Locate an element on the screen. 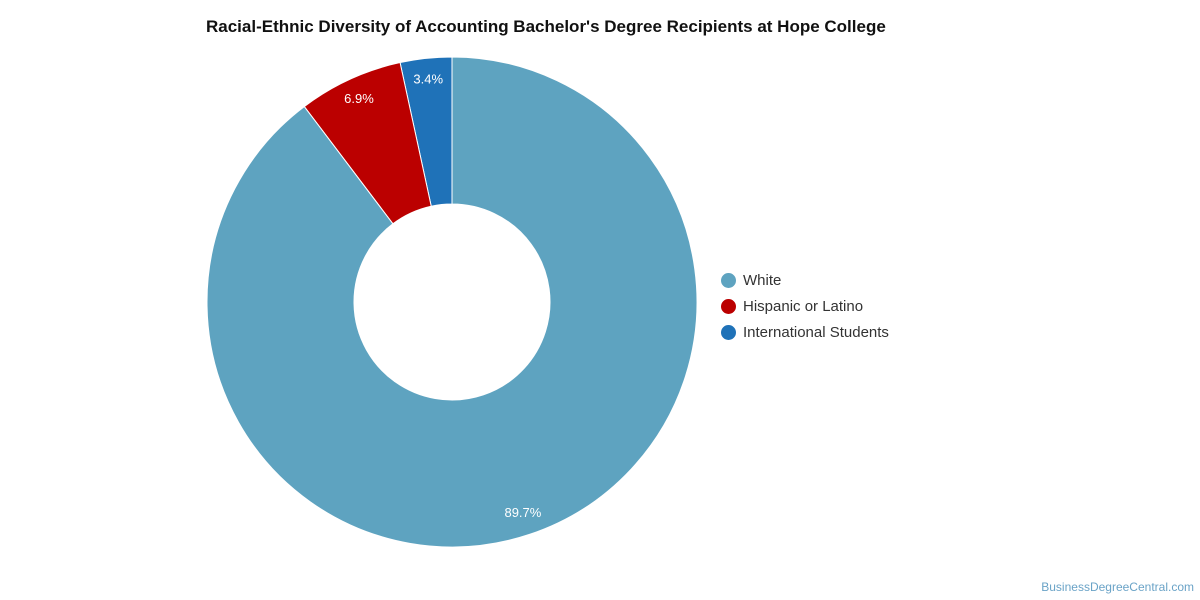 The image size is (1200, 600). legend-swatch-hispanic-or-latino is located at coordinates (728, 306).